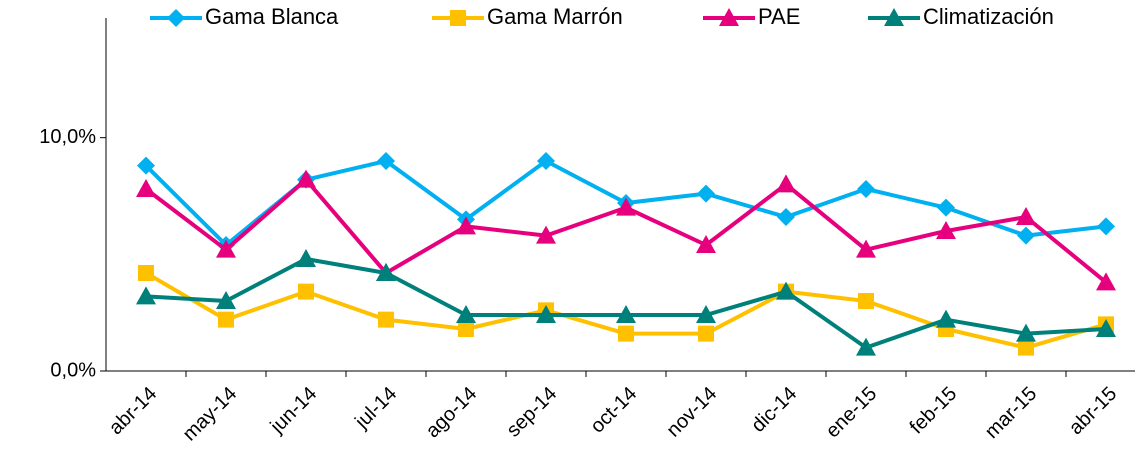 This screenshot has width=1136, height=459. I want to click on x-tick-label: dic-14, so click(774, 410).